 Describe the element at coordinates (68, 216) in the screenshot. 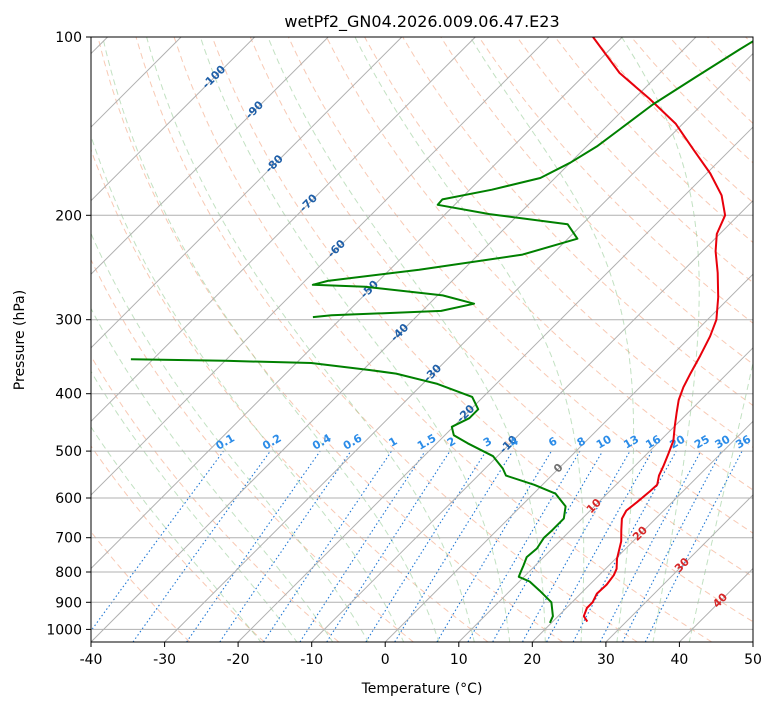

I see `y-tick-label: 200` at that location.